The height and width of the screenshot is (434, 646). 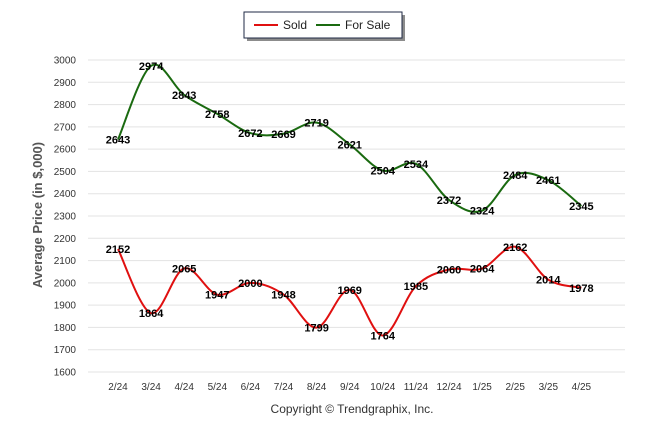 What do you see at coordinates (118, 387) in the screenshot?
I see `x-tick-label: 2/24` at bounding box center [118, 387].